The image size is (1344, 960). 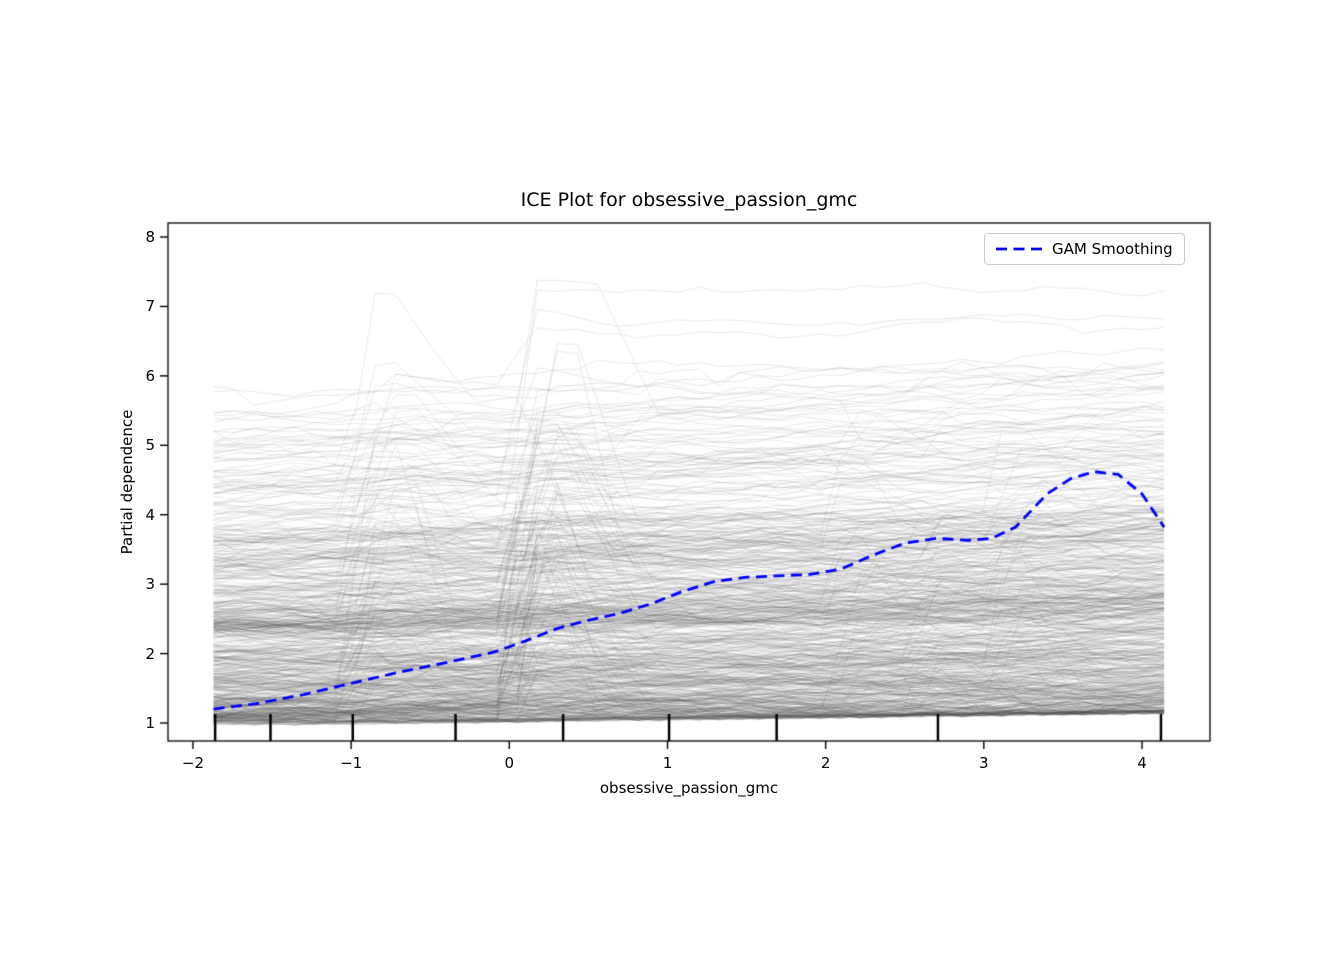 What do you see at coordinates (193, 763) in the screenshot?
I see `x-tick-label: −2` at bounding box center [193, 763].